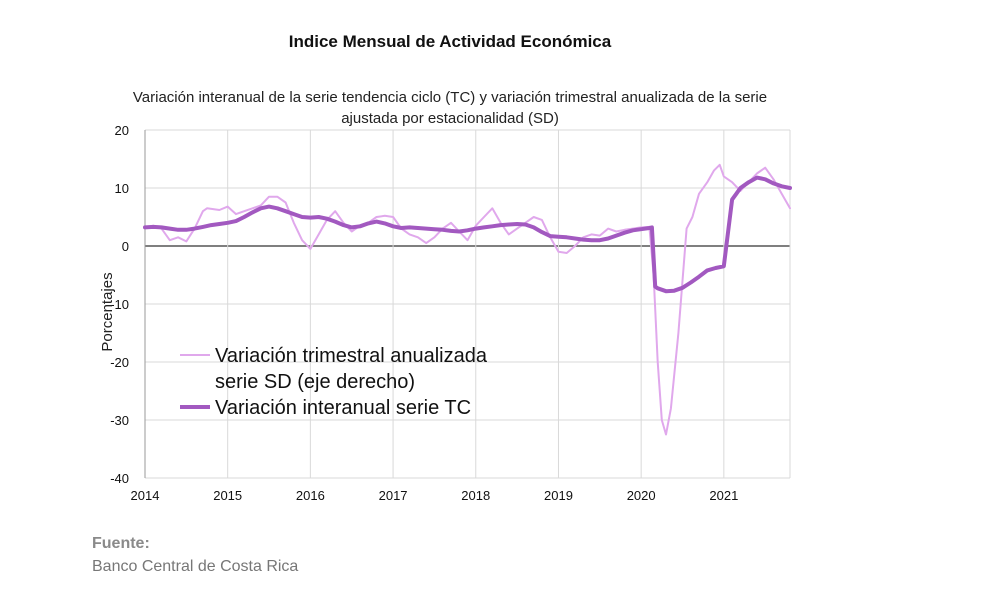 The width and height of the screenshot is (981, 613). Describe the element at coordinates (310, 495) in the screenshot. I see `x-tick-label: 2016` at that location.